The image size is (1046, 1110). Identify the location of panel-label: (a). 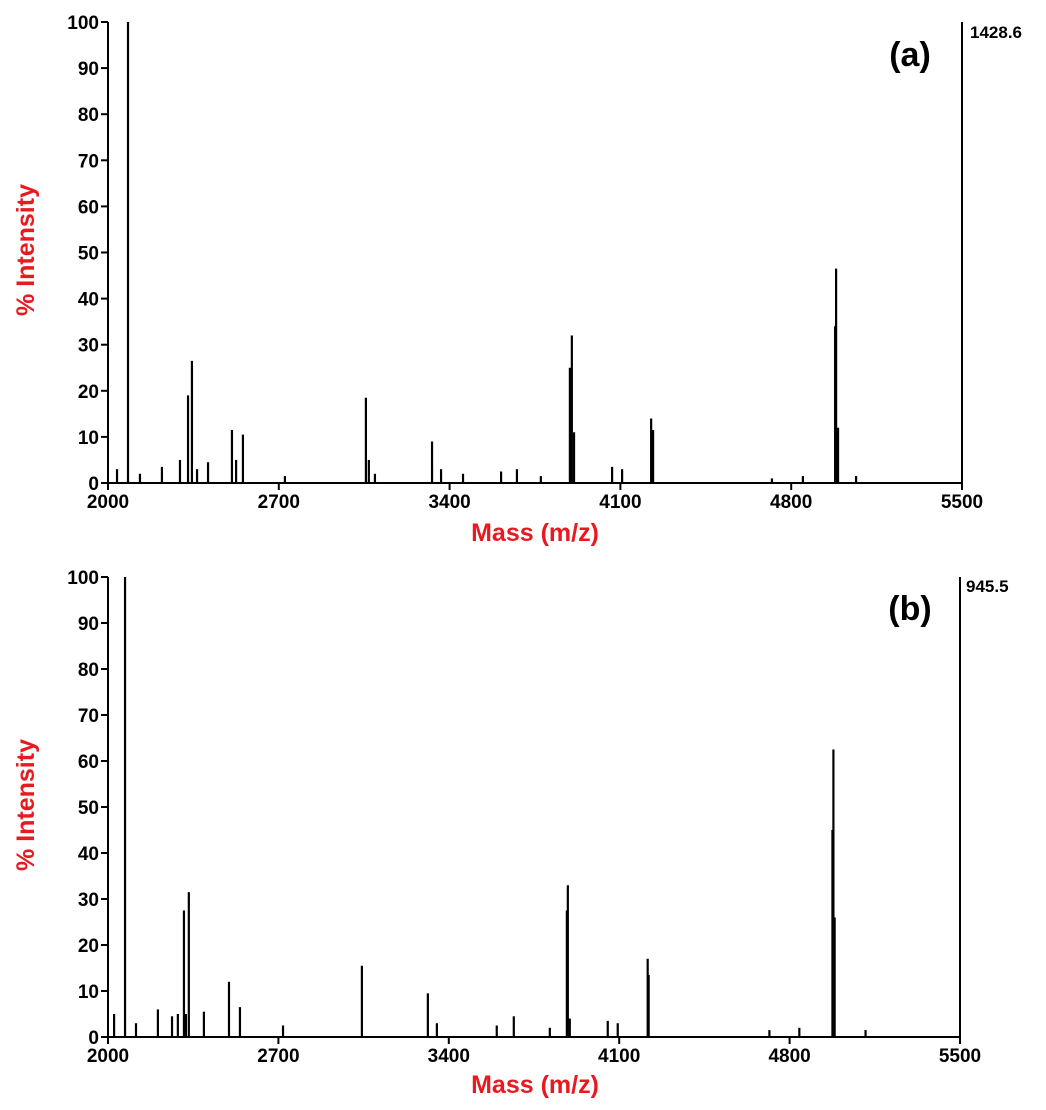
(910, 55).